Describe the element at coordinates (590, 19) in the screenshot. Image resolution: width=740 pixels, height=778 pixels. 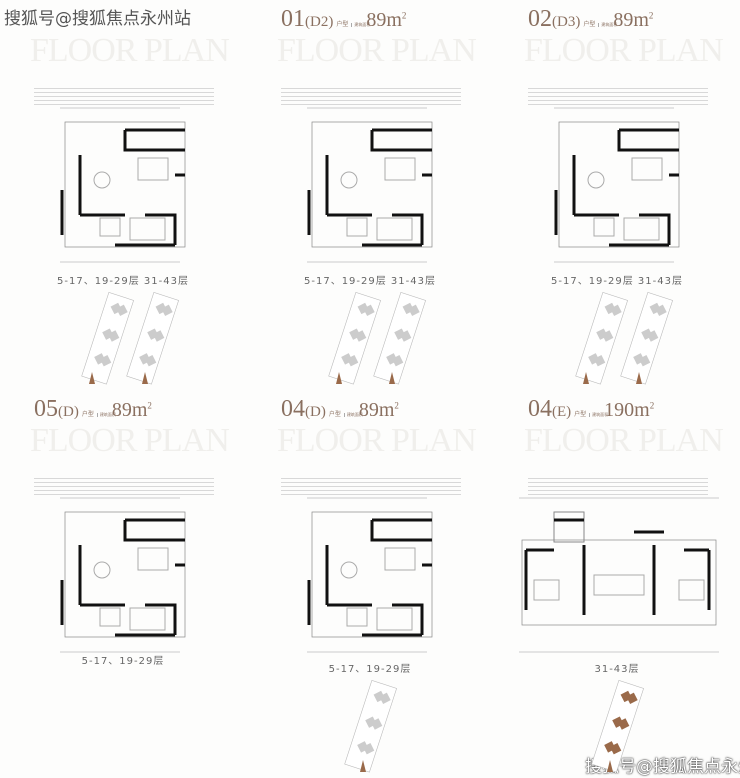
I see `unit-title: 02 (D3) 户型 建筑面积 89m2` at that location.